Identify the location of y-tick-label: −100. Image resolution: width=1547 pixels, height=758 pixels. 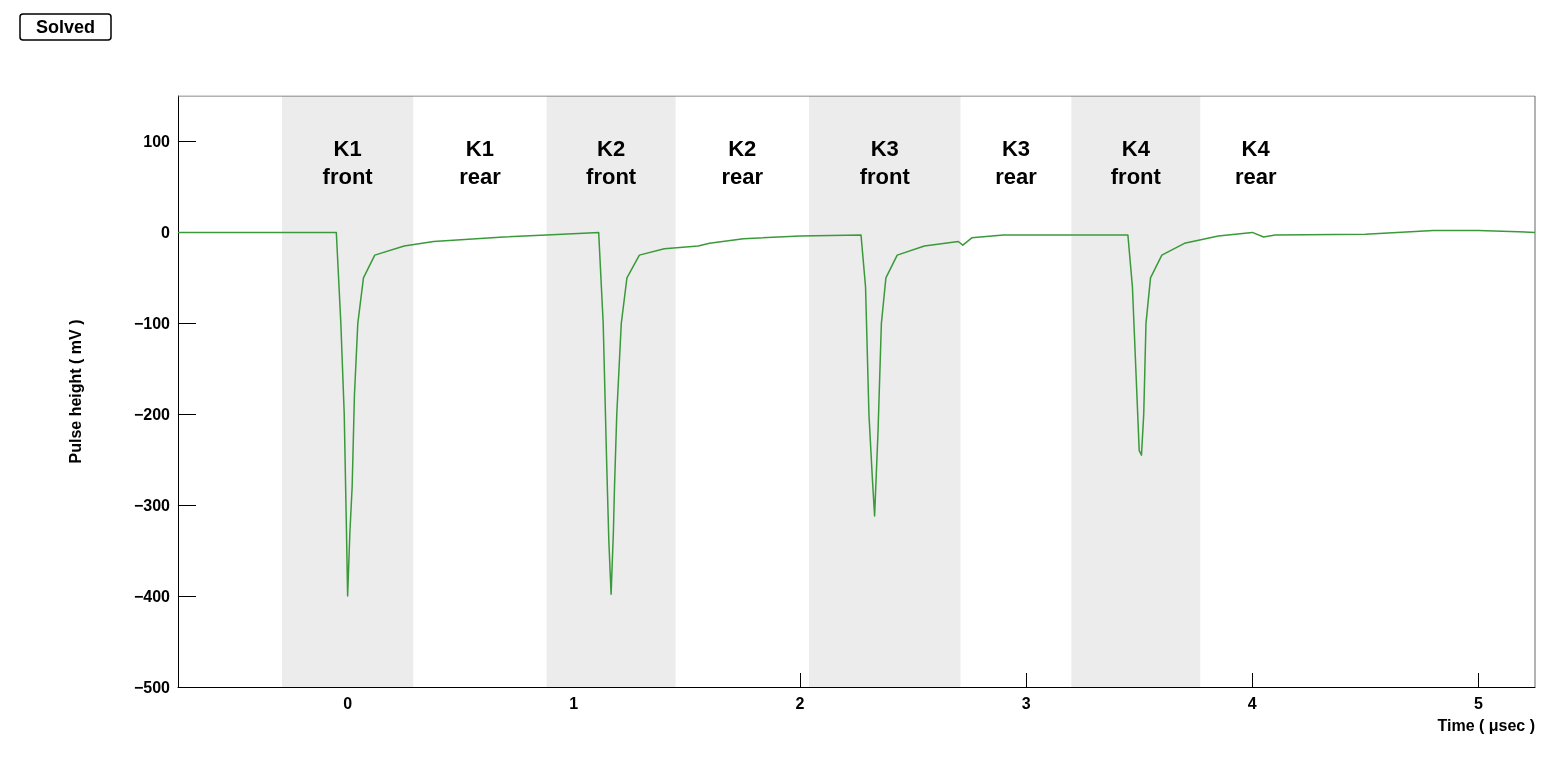
(152, 323).